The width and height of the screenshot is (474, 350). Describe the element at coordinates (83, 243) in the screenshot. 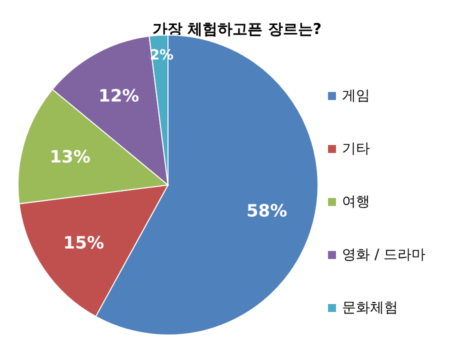

I see `data-label: 15%` at that location.